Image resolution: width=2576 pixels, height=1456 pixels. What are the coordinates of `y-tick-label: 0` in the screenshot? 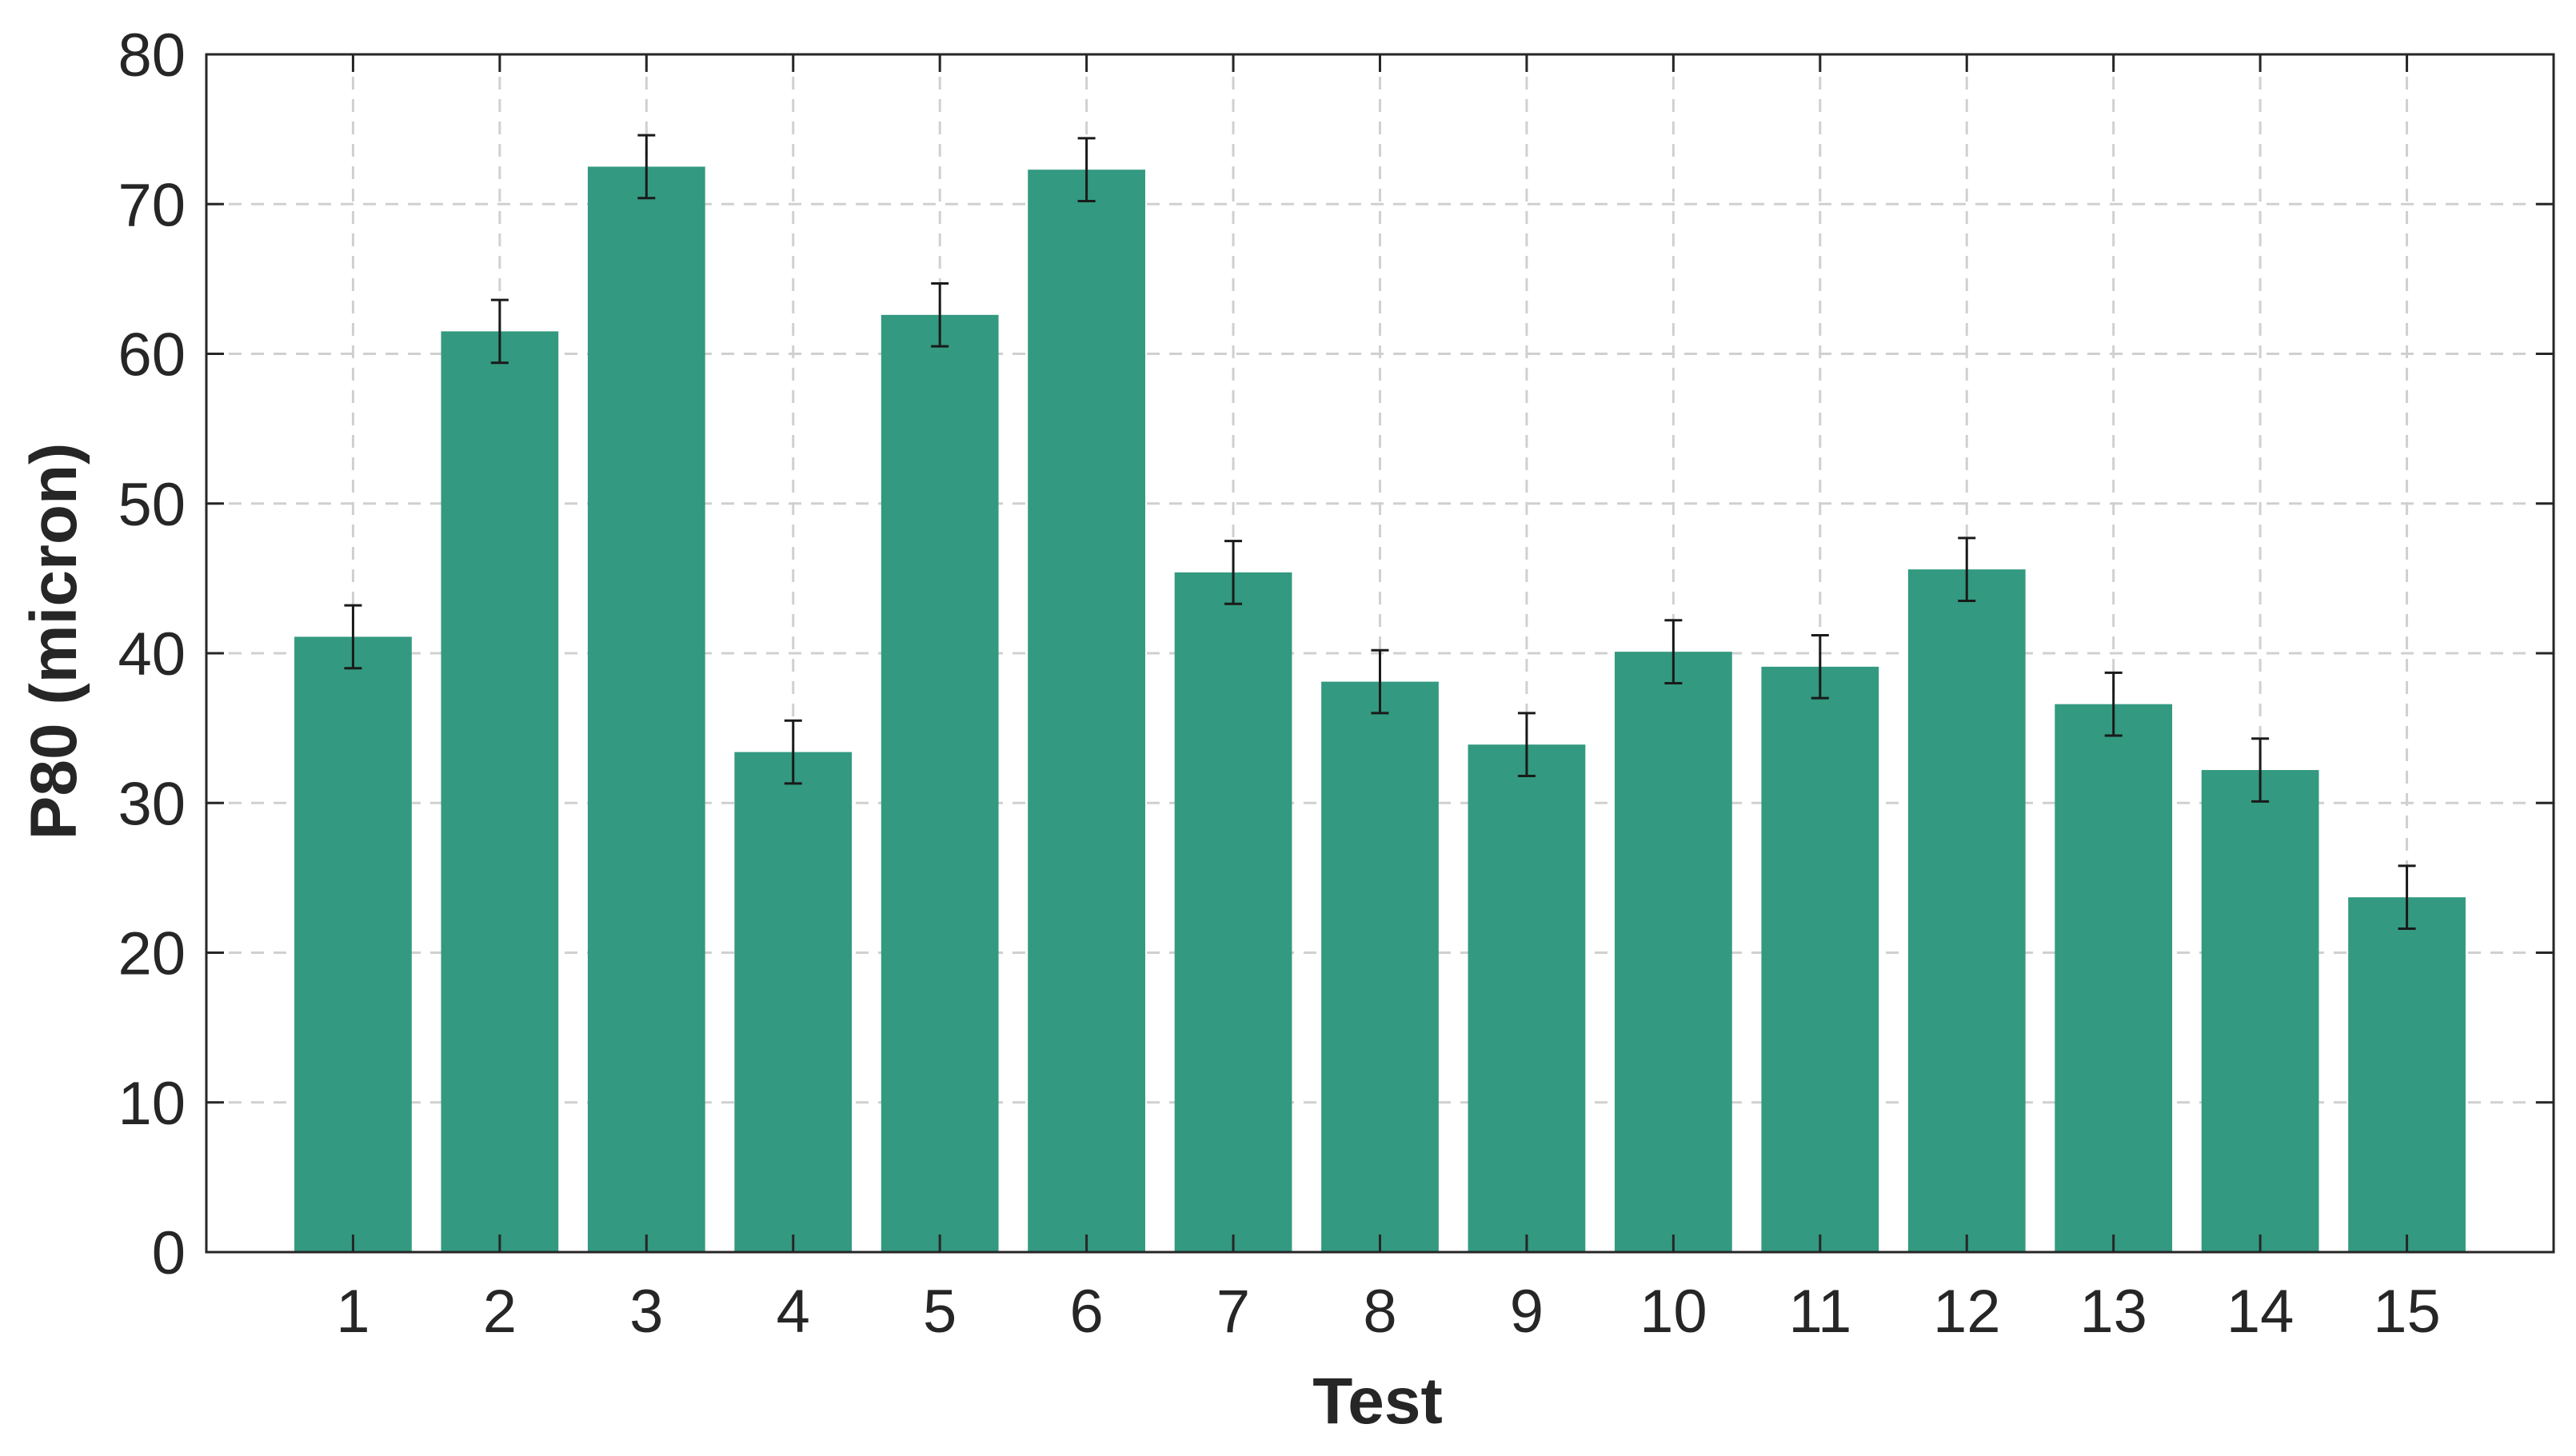 It's located at (169, 1253).